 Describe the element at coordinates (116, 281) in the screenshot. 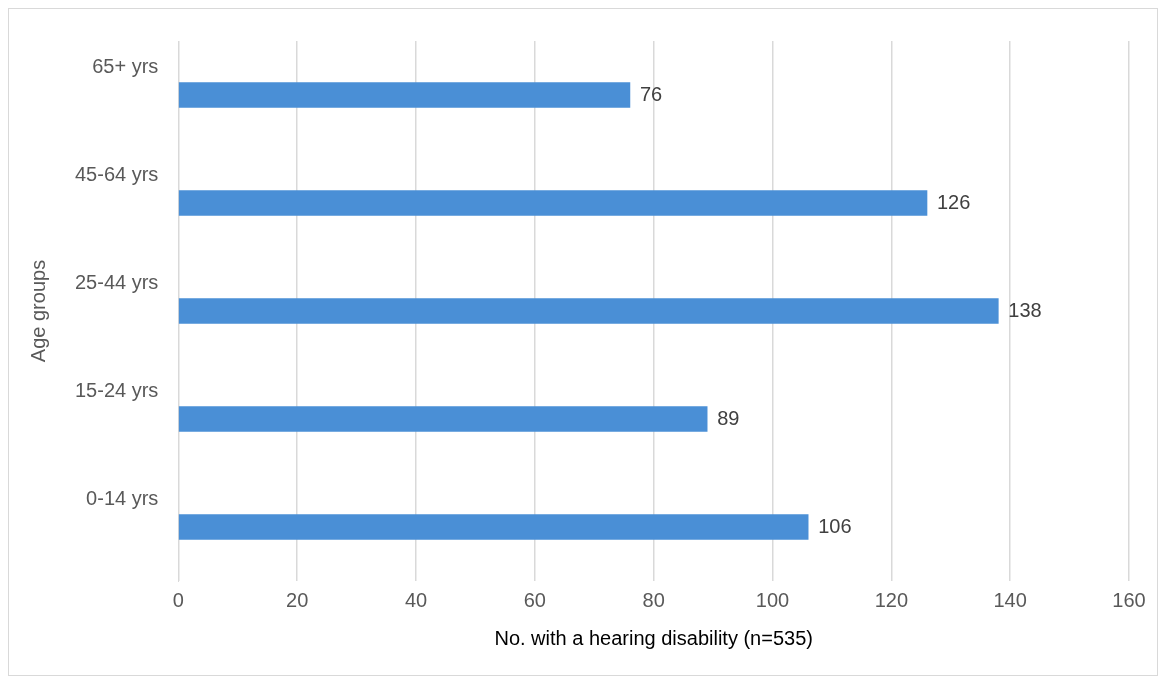

I see `y-tick-label: 25-44 yrs` at that location.